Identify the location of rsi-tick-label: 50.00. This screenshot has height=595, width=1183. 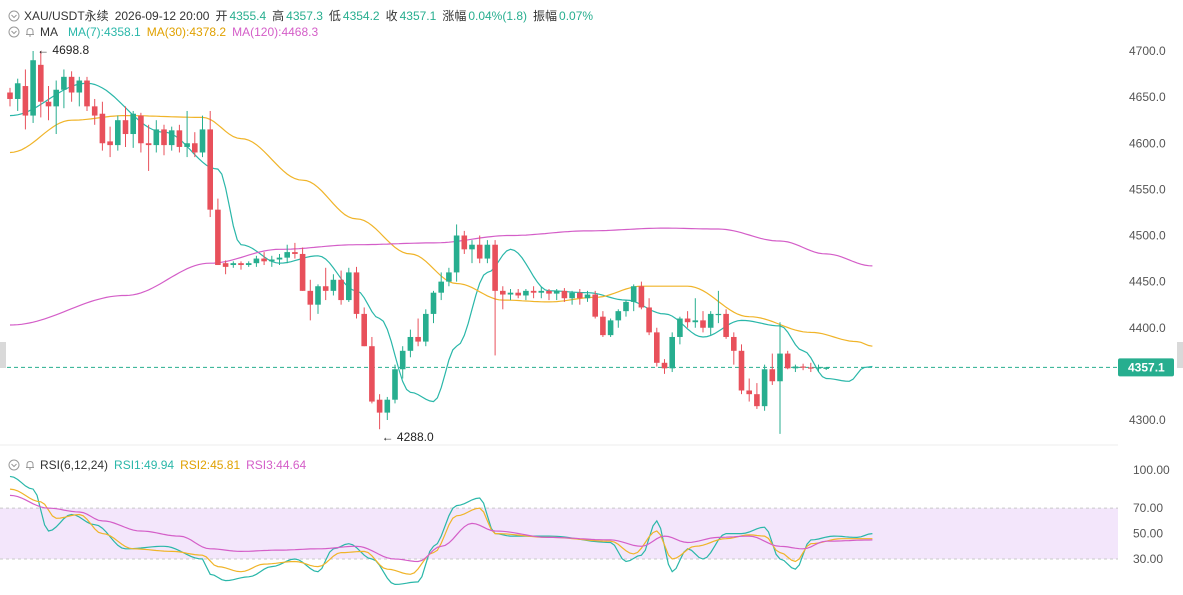
(1148, 534).